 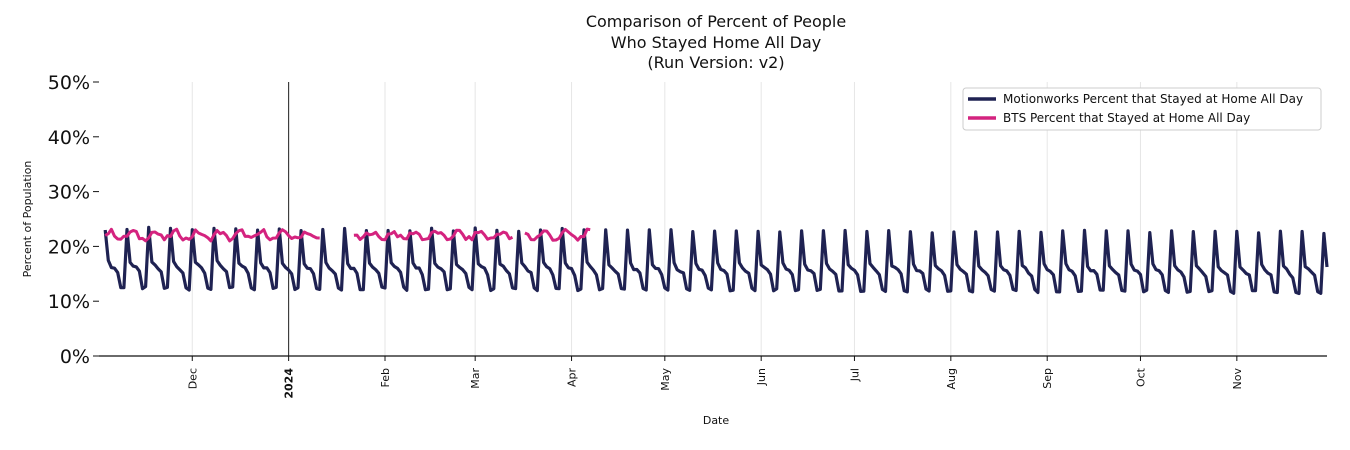 What do you see at coordinates (289, 383) in the screenshot?
I see `x-tick-label-2024: 2024` at bounding box center [289, 383].